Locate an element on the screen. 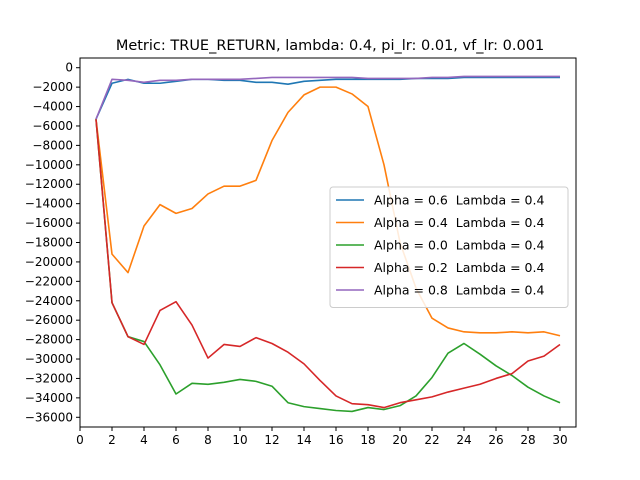 The height and width of the screenshot is (480, 640). y-tick-label: −24000 is located at coordinates (49, 301).